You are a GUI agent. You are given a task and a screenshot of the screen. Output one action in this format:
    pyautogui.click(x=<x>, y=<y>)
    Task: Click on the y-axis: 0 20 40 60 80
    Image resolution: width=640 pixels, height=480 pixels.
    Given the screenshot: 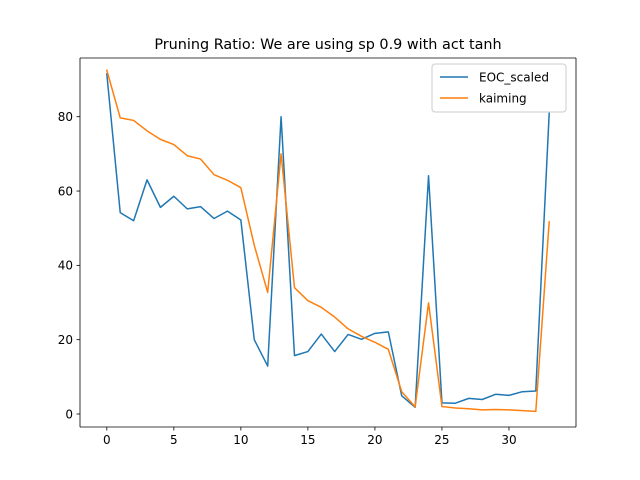 What is the action you would take?
    pyautogui.click(x=69, y=265)
    